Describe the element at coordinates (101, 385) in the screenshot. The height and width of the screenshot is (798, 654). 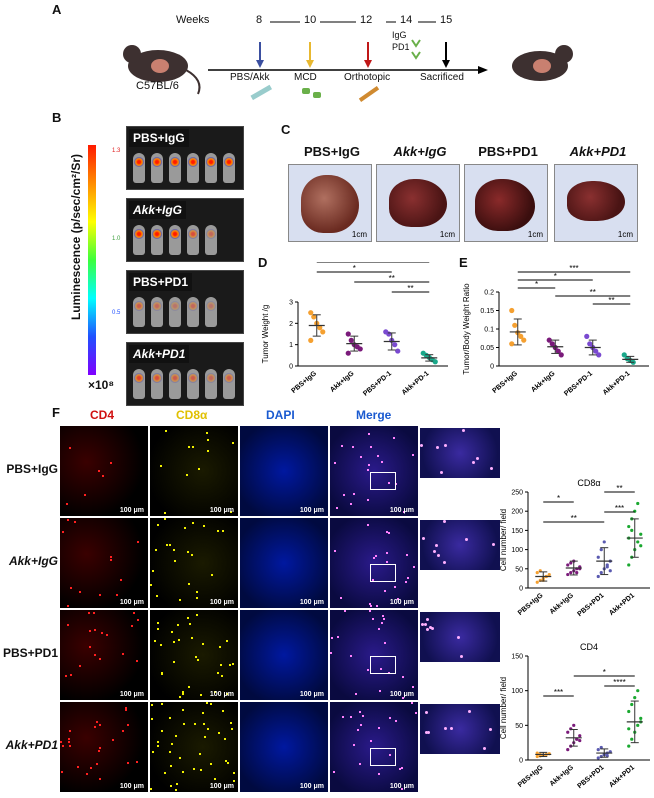
I see `colorbar-multiplier: ×10⁸` at that location.